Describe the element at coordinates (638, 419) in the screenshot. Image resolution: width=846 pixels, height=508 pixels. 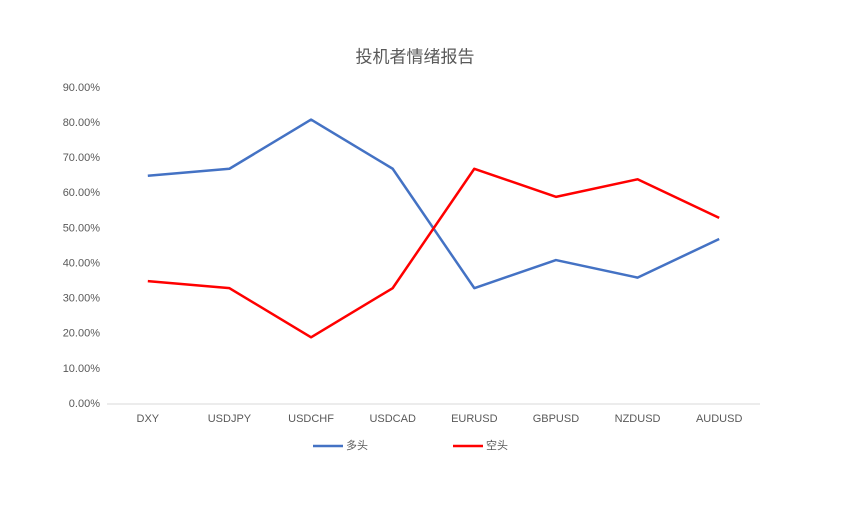
I see `x-tick-label: NZDUSD` at that location.